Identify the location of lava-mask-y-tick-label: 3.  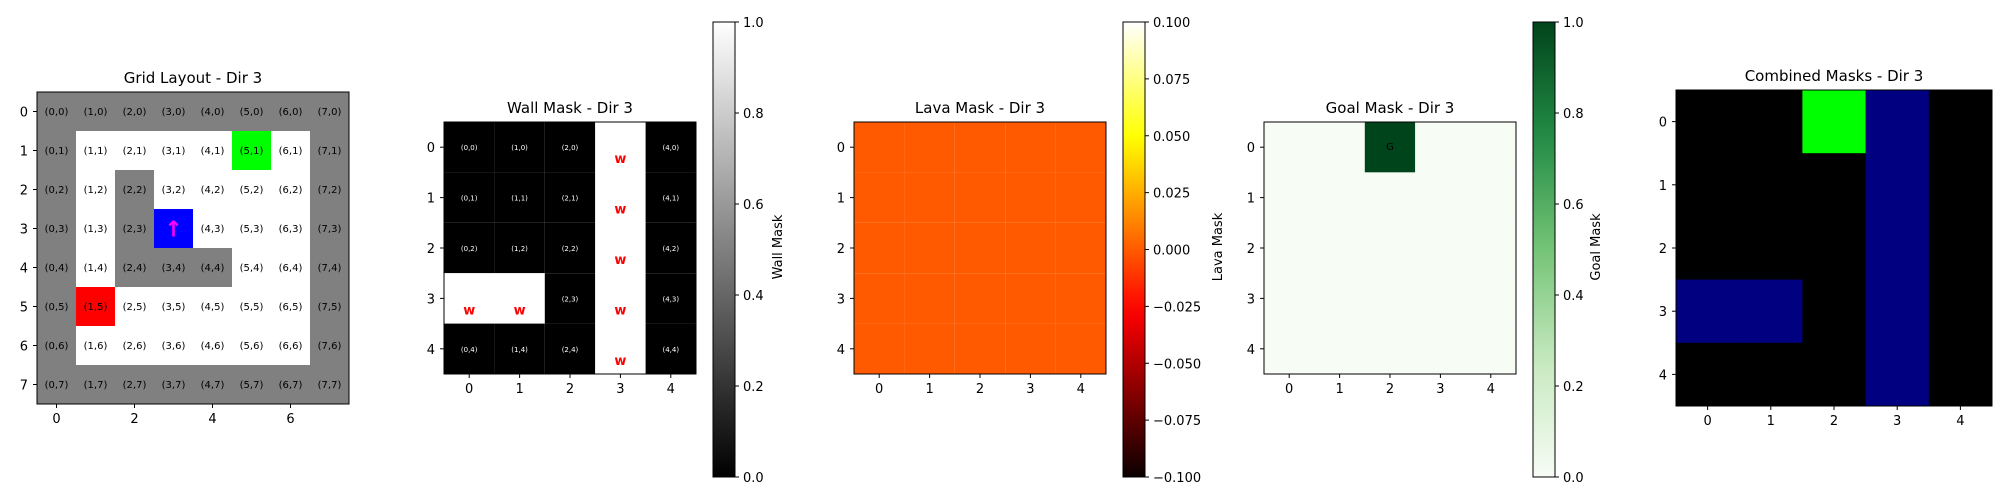
(841, 299).